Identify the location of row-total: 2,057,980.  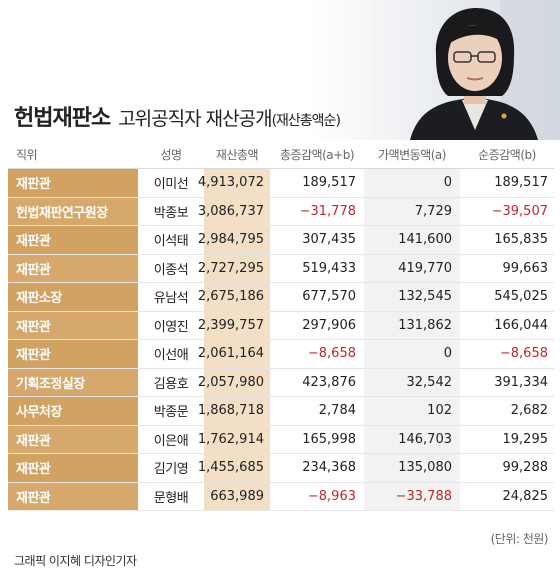
(234, 382).